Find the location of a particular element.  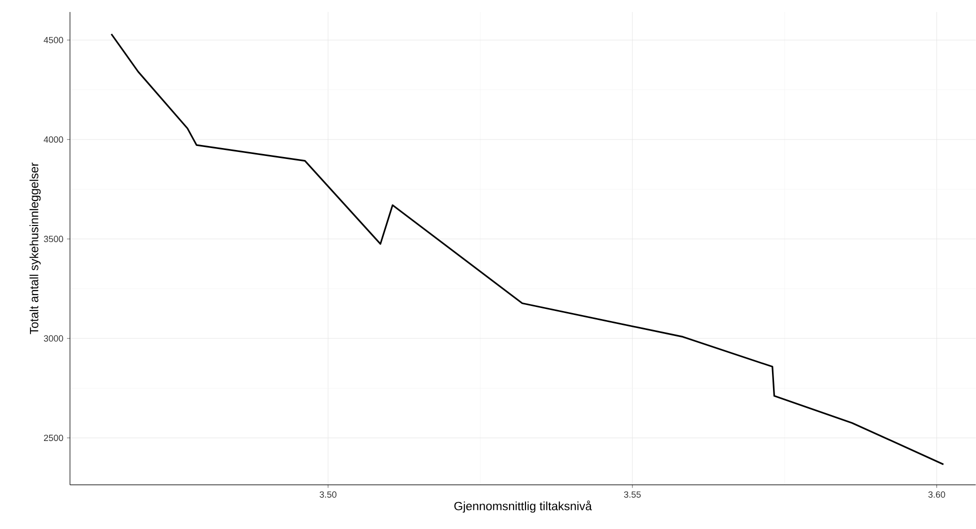

y-tick-label: 4000 is located at coordinates (54, 139).